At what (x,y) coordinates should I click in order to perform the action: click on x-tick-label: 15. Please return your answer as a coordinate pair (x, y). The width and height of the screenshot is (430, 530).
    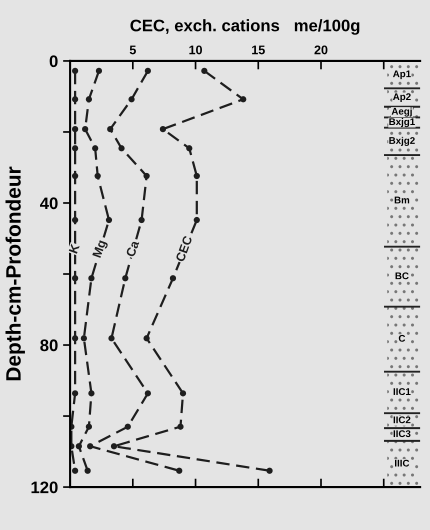
    Looking at the image, I should click on (258, 50).